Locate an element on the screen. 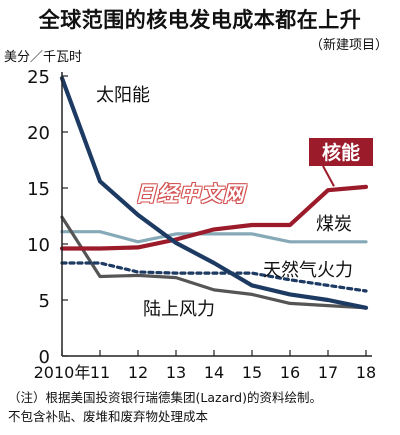 The height and width of the screenshot is (435, 400). y-tick-label: 25 is located at coordinates (38, 77).